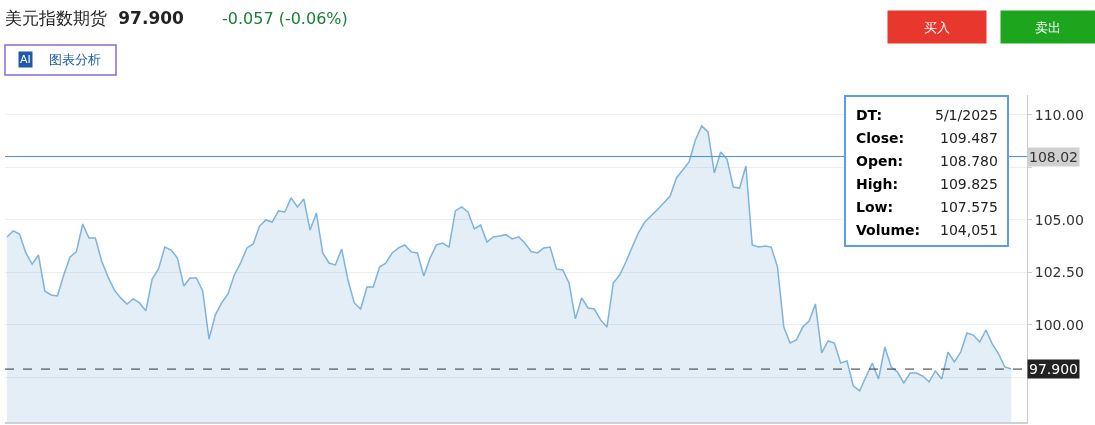  I want to click on ref-line-label: 108.02, so click(1053, 157).